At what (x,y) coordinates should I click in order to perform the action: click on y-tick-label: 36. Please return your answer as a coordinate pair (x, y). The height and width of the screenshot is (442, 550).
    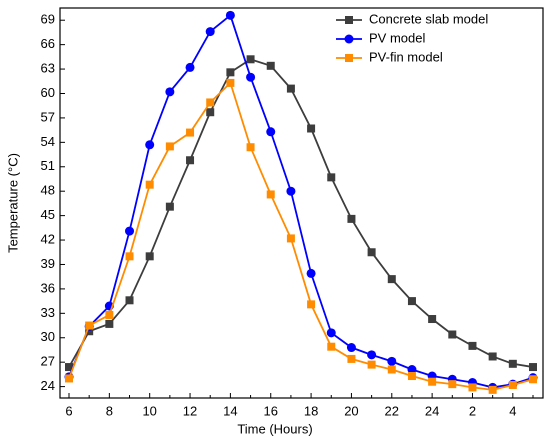
    Looking at the image, I should click on (48, 287).